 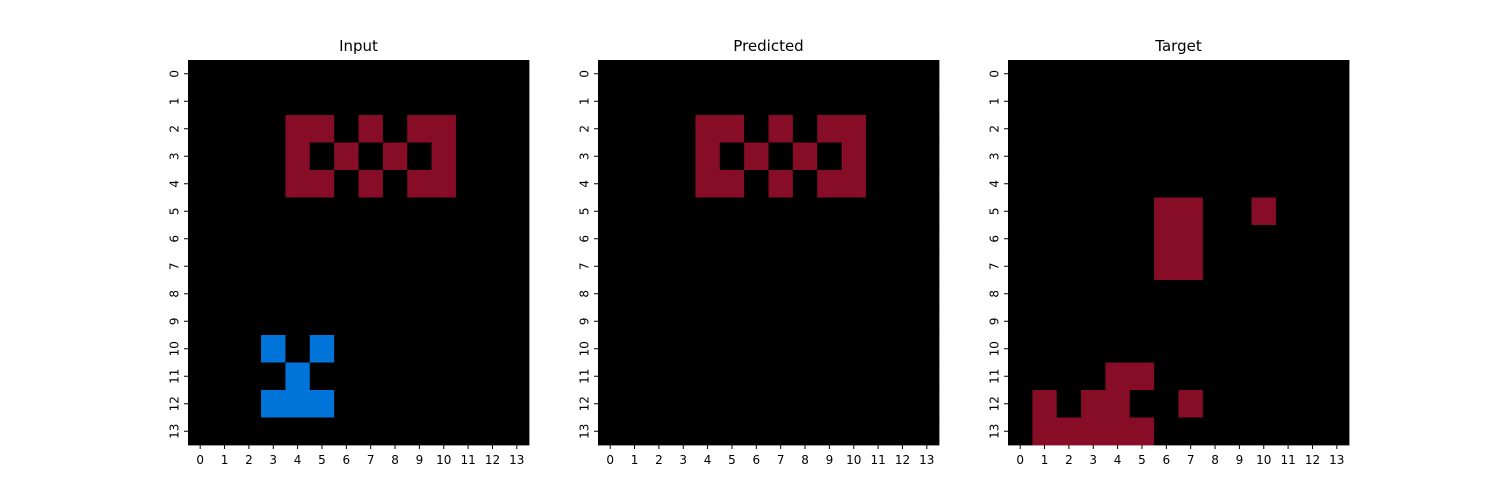 What do you see at coordinates (175, 156) in the screenshot?
I see `y-tick-label: 3` at bounding box center [175, 156].